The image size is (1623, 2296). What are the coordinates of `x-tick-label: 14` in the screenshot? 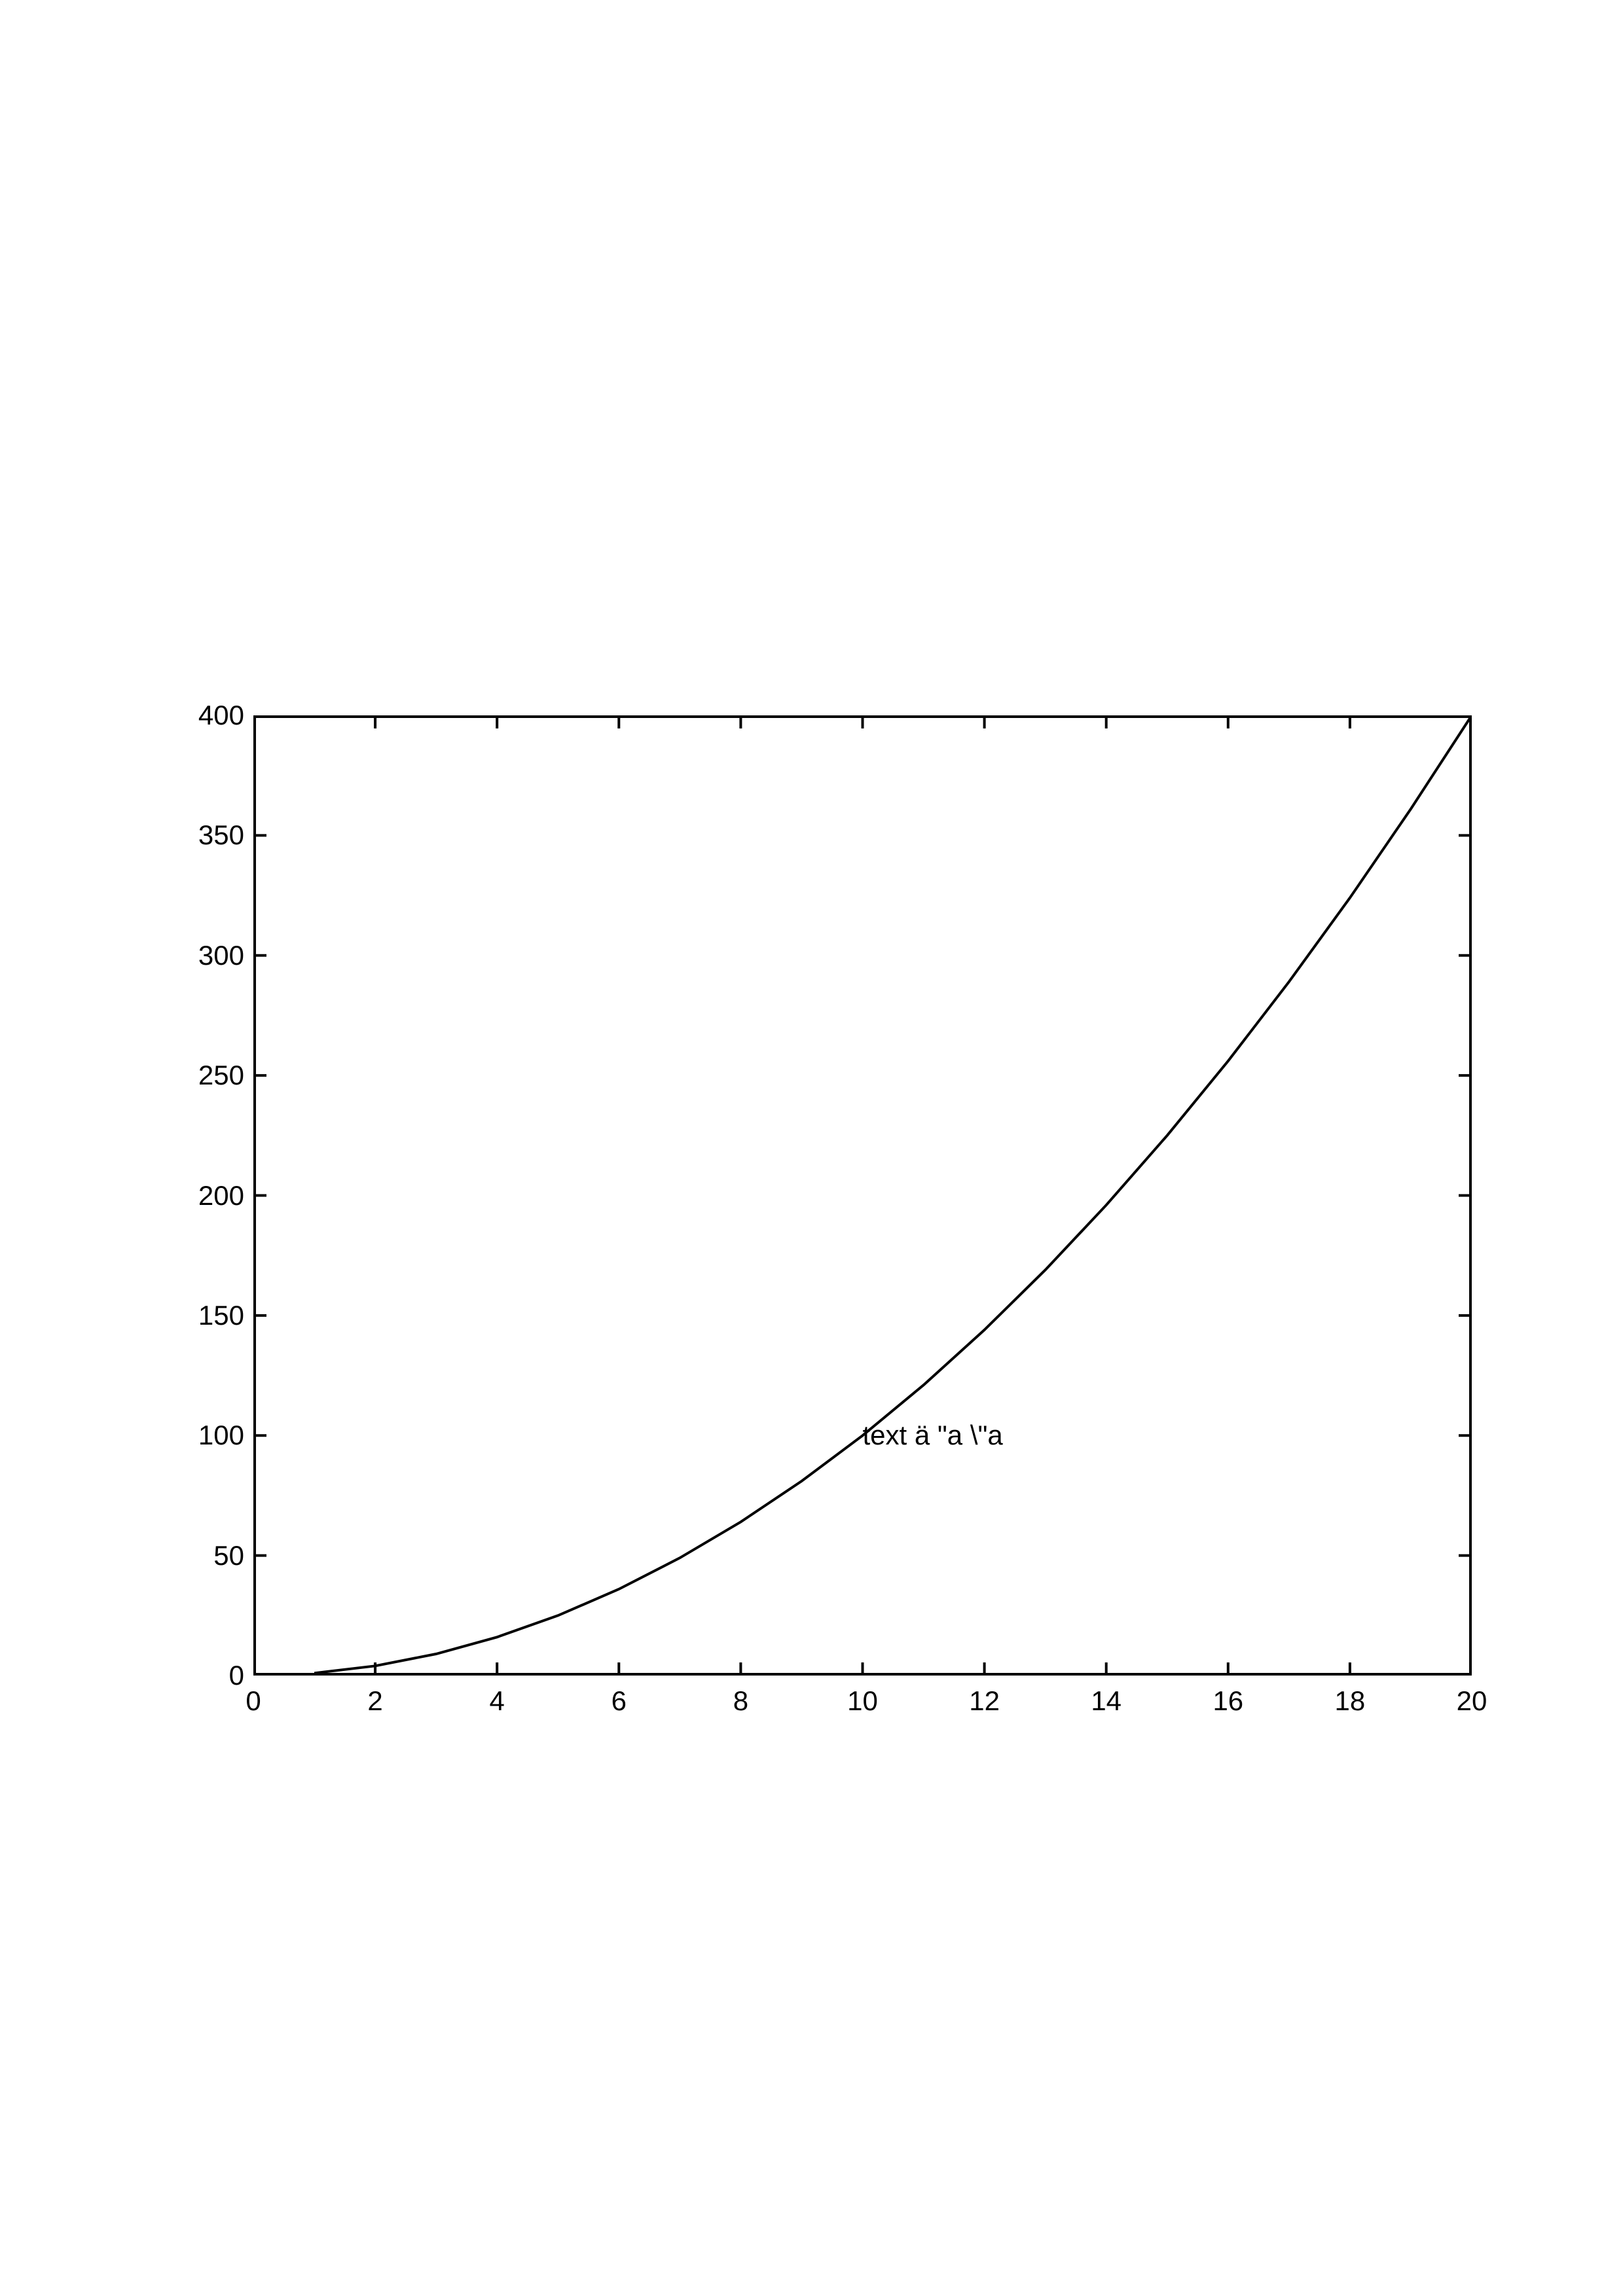 It's located at (1106, 1700).